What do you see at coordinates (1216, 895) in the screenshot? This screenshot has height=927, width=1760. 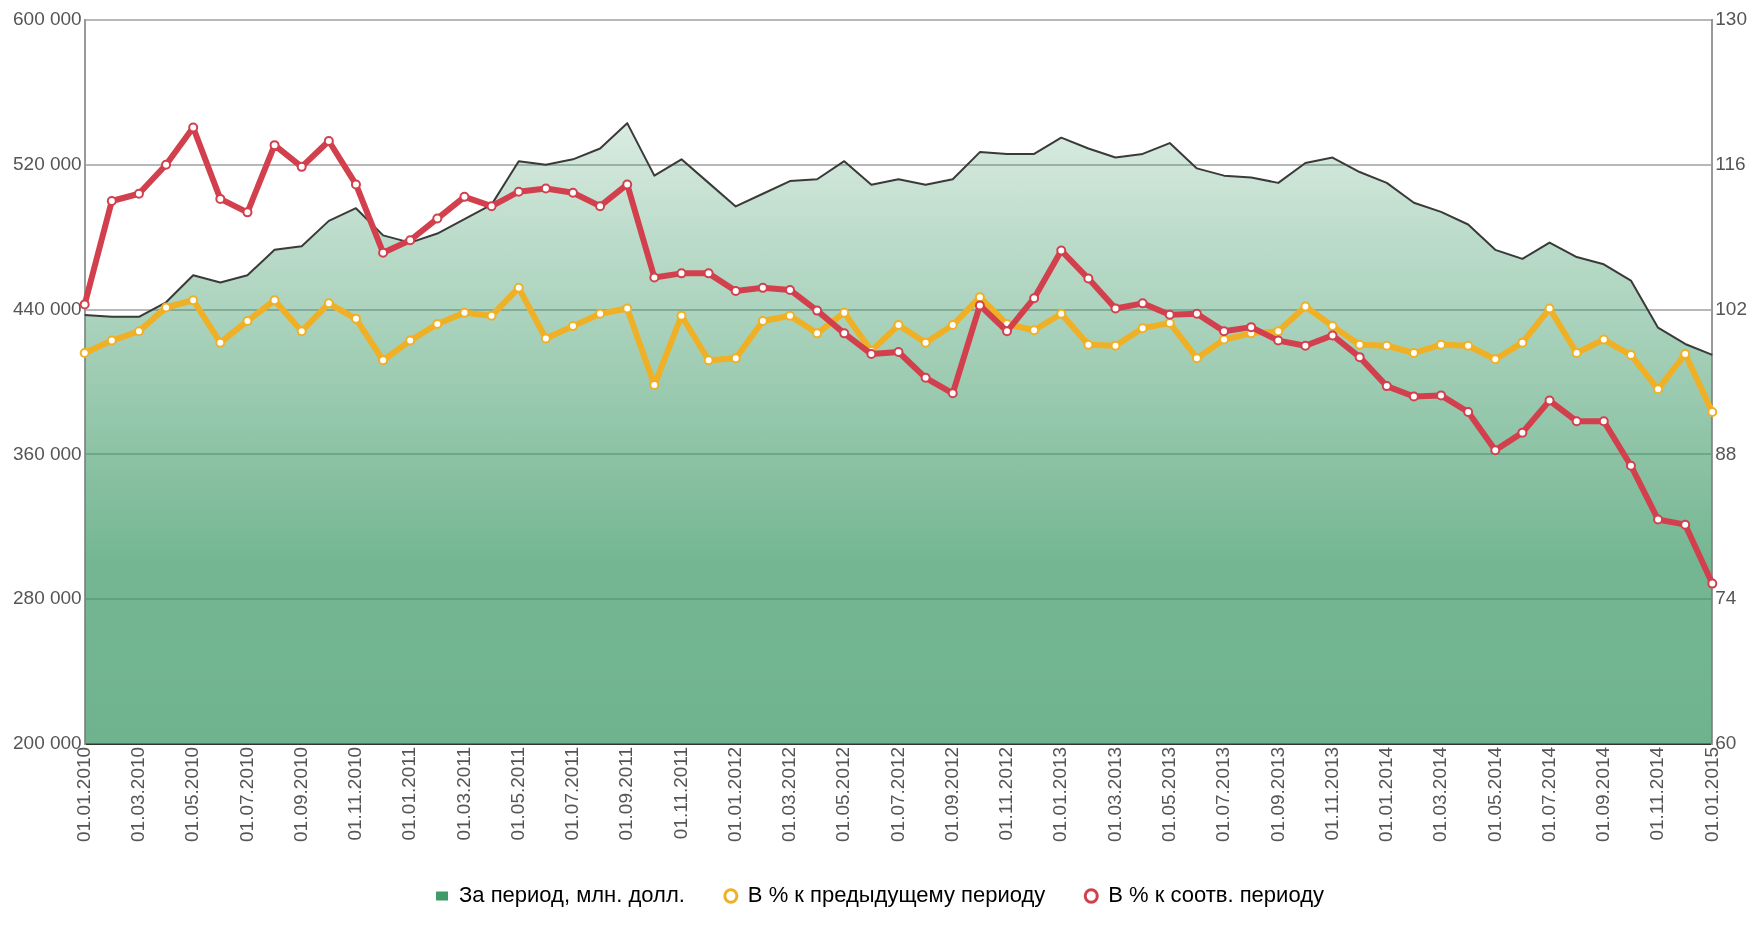 I see `legend-label: В % к соотв. периоду` at bounding box center [1216, 895].